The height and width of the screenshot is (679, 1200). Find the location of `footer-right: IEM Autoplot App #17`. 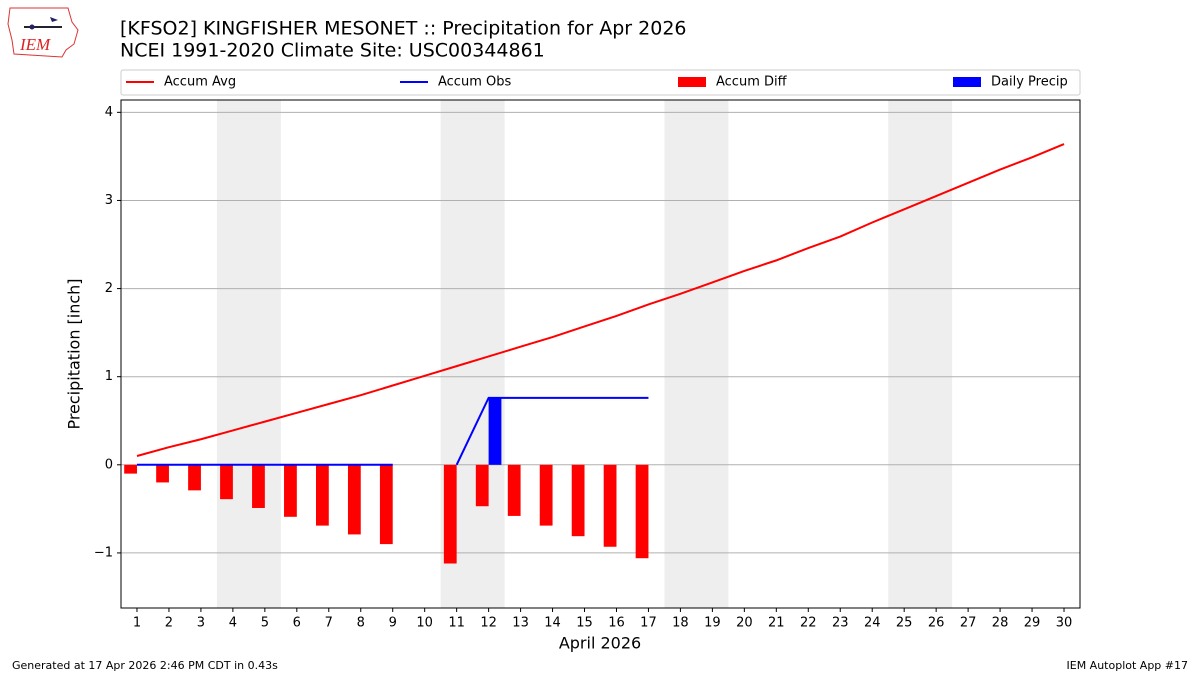

footer-right: IEM Autoplot App #17 is located at coordinates (1128, 665).